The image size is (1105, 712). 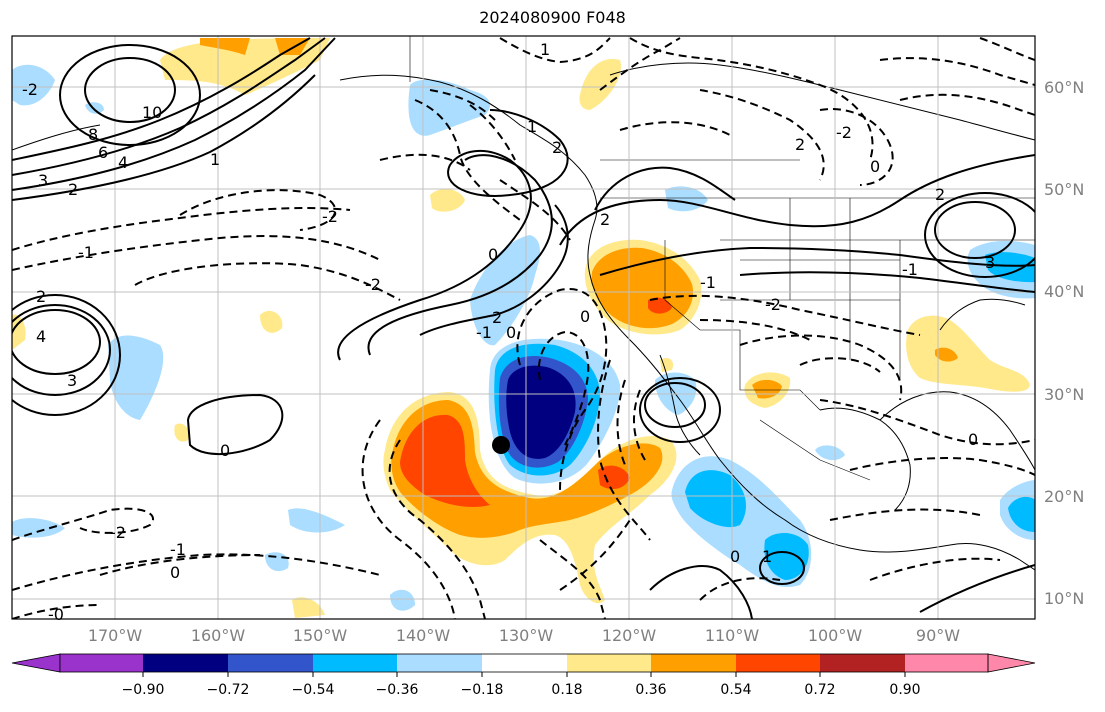 I want to click on lon-label: 140°W, so click(x=423, y=635).